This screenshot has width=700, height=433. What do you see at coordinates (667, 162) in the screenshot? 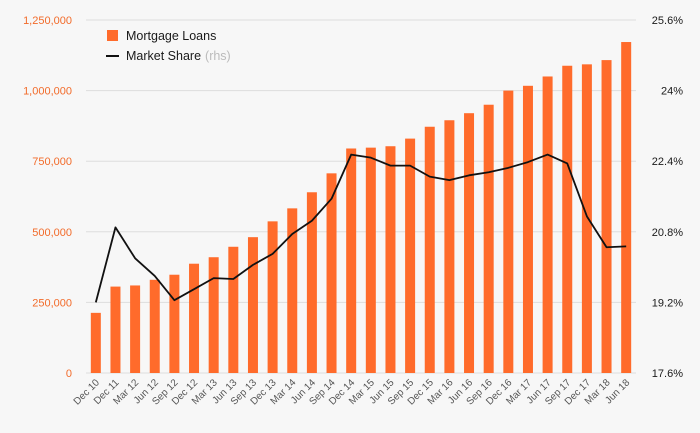
I see `right-tick-label: 22.4%` at bounding box center [667, 162].